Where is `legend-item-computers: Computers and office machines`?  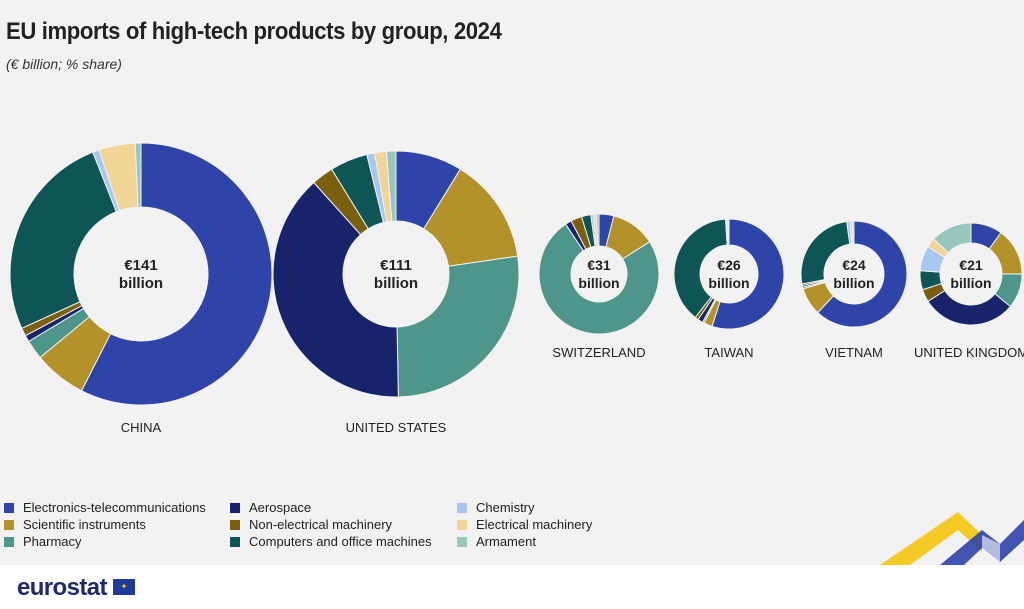 legend-item-computers: Computers and office machines is located at coordinates (331, 541).